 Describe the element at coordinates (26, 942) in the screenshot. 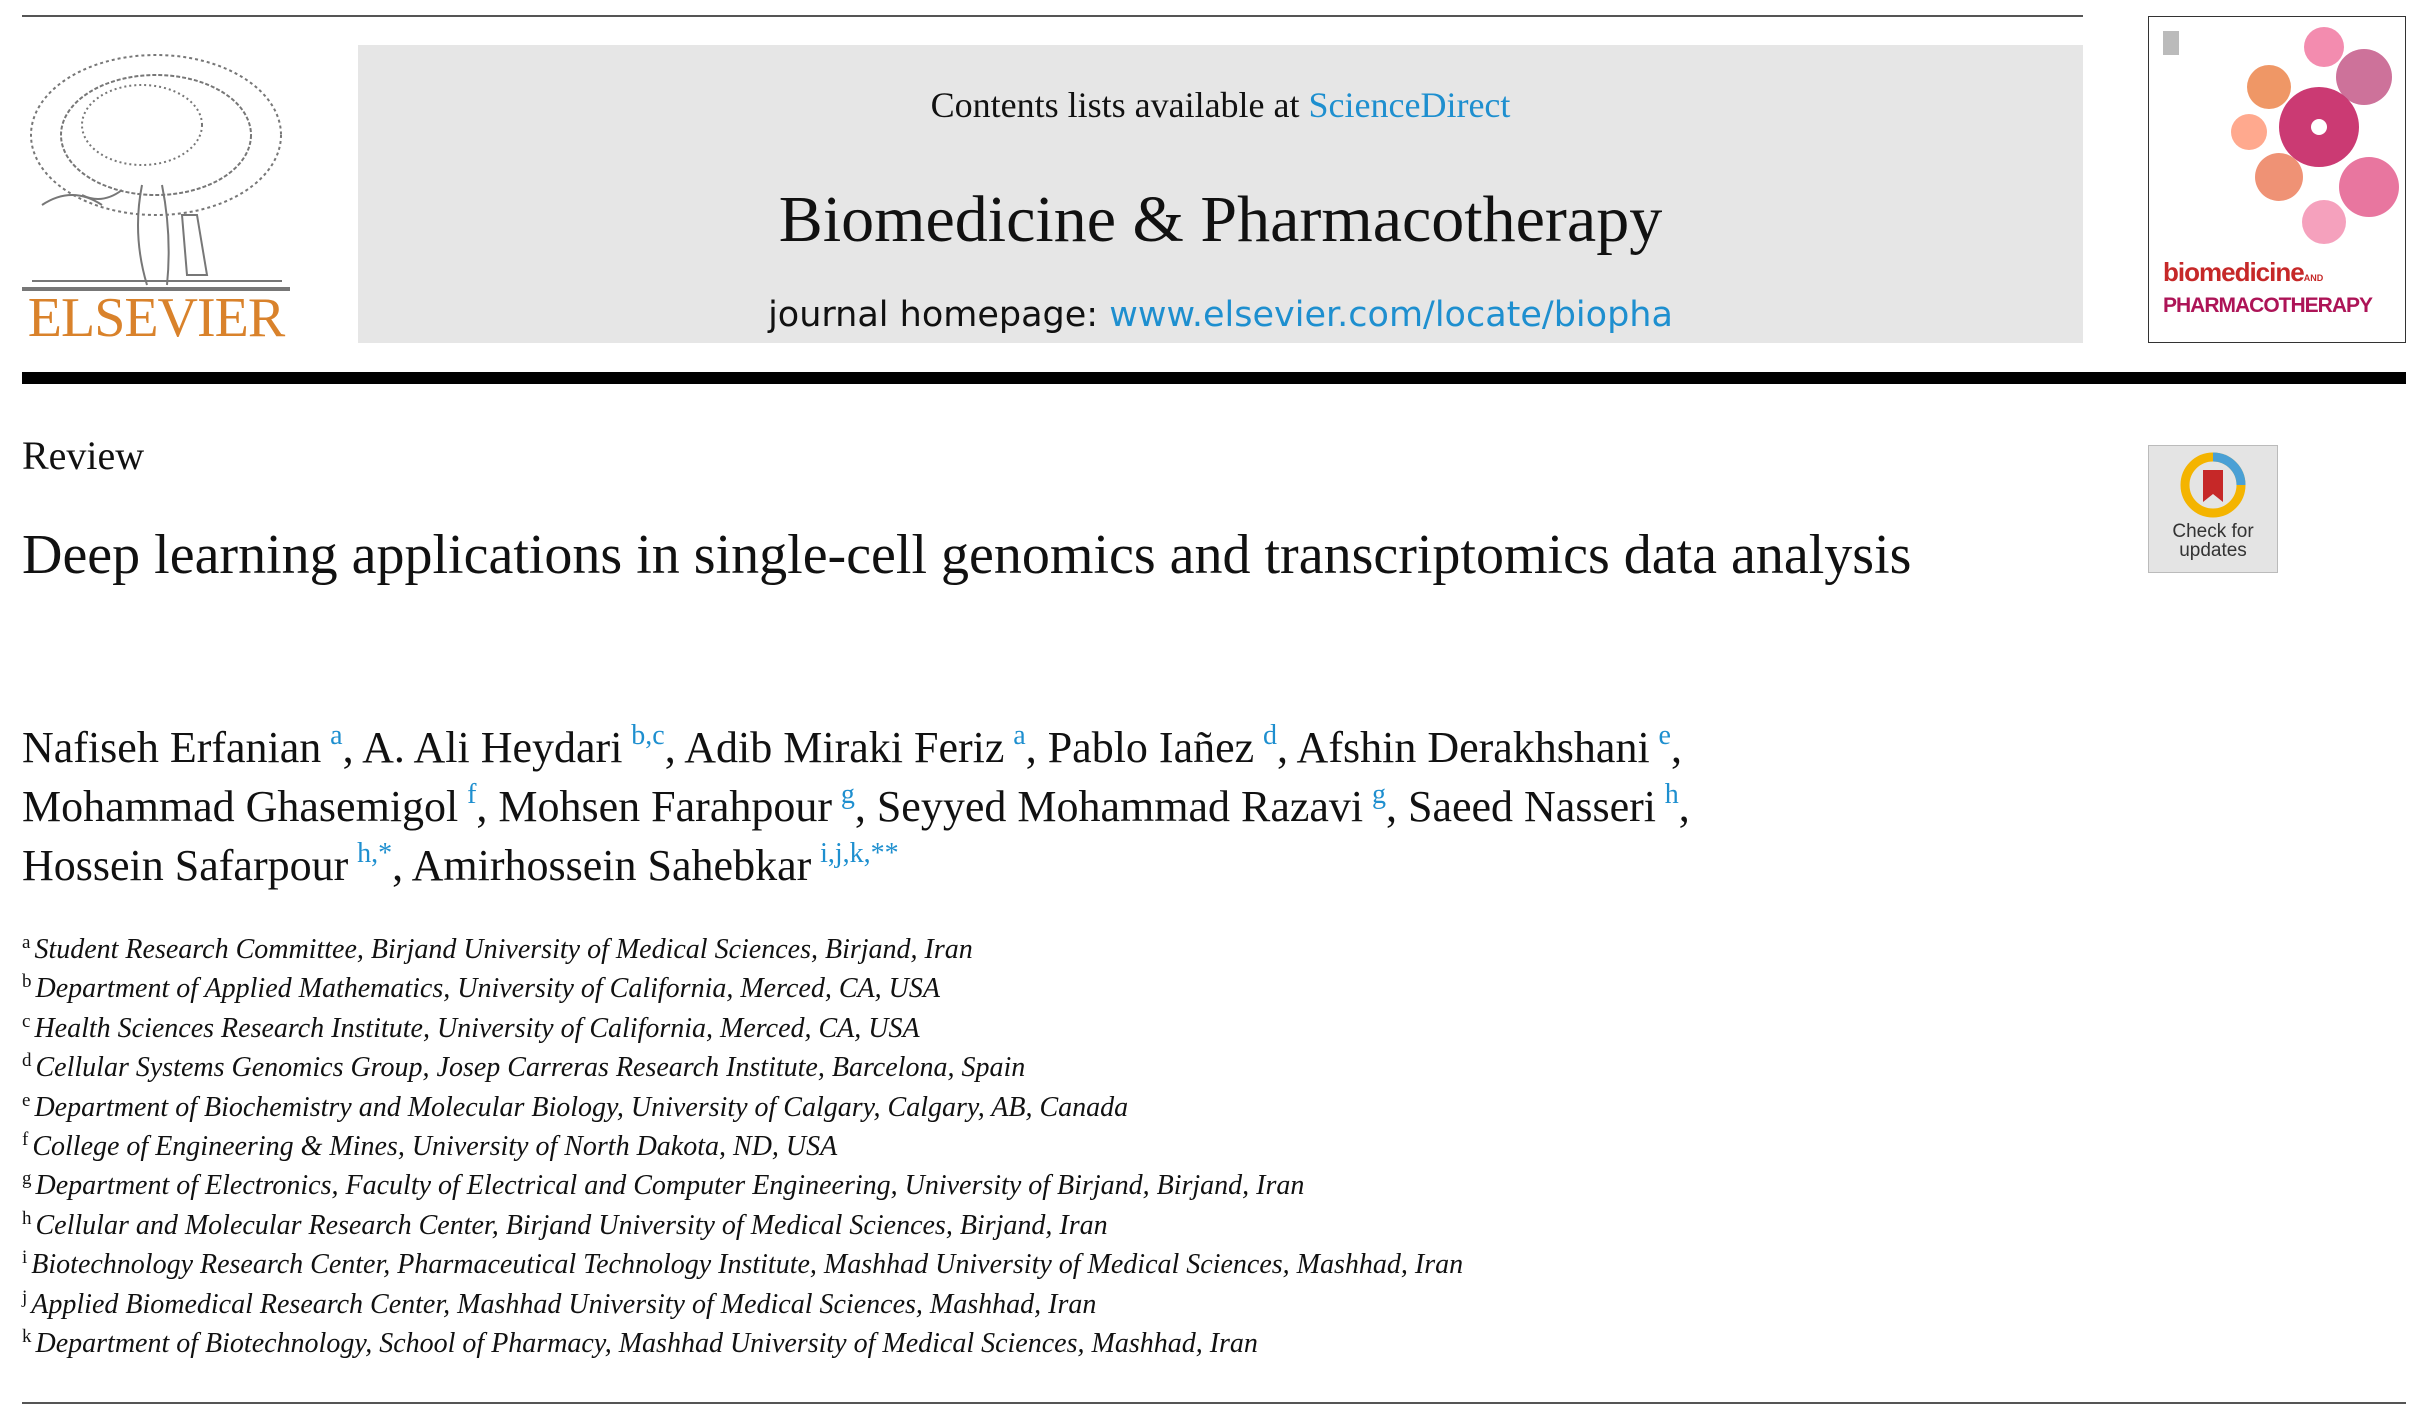

I see `affiliation-key: a` at that location.